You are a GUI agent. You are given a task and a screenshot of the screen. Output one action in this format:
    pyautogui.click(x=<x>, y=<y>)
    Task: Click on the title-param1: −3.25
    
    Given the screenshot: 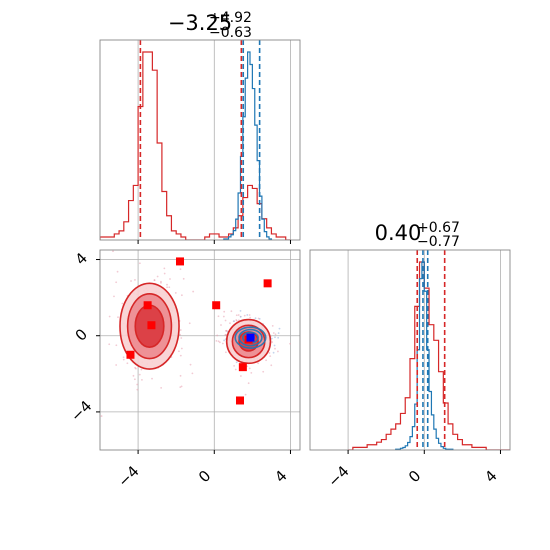 What is the action you would take?
    pyautogui.click(x=200, y=23)
    